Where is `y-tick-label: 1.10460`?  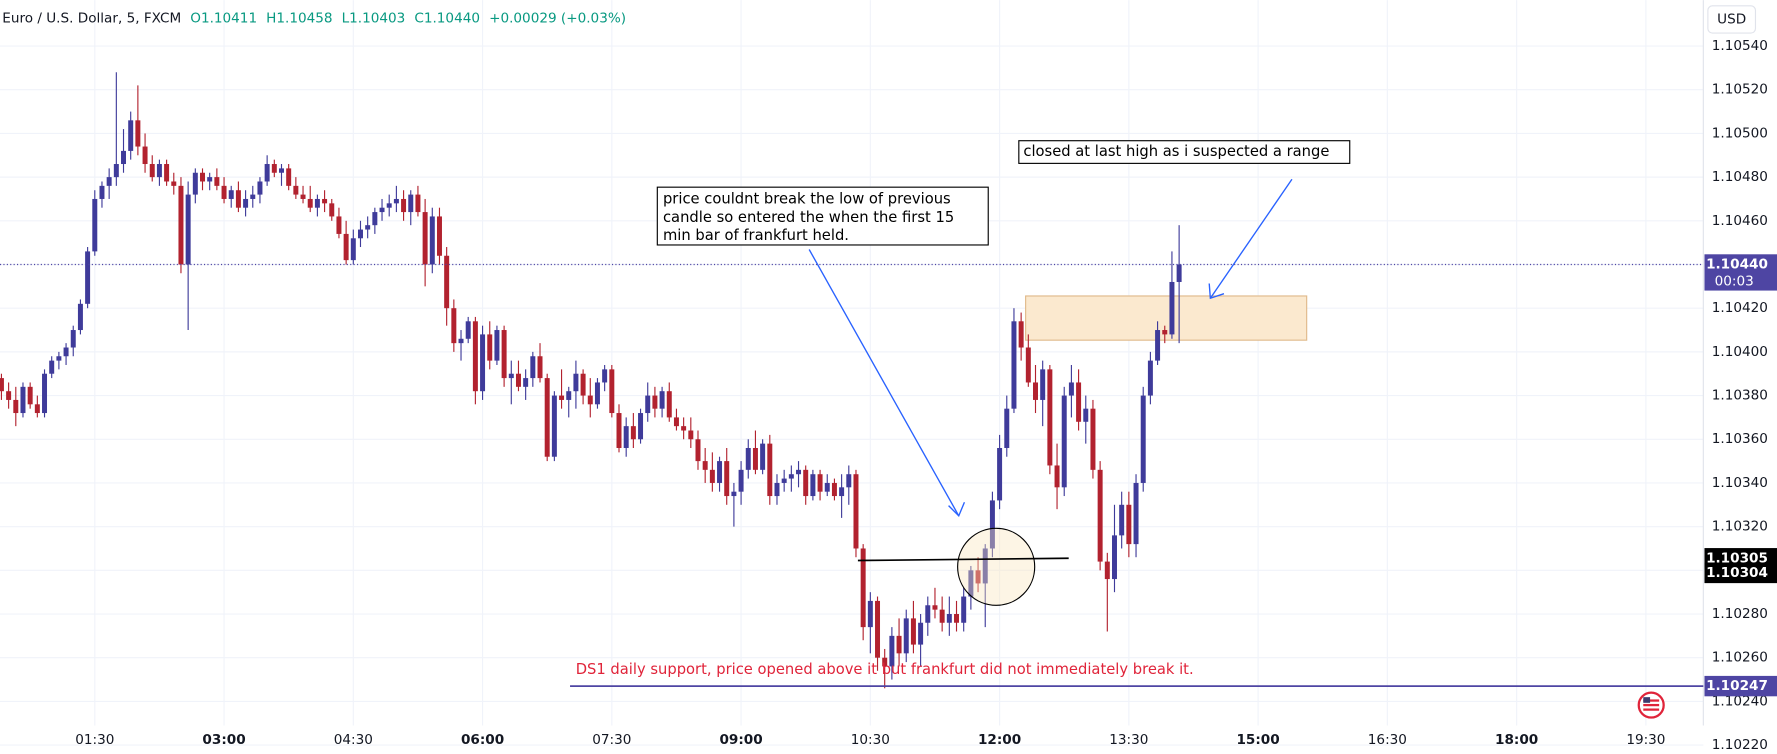 y-tick-label: 1.10460 is located at coordinates (1740, 221).